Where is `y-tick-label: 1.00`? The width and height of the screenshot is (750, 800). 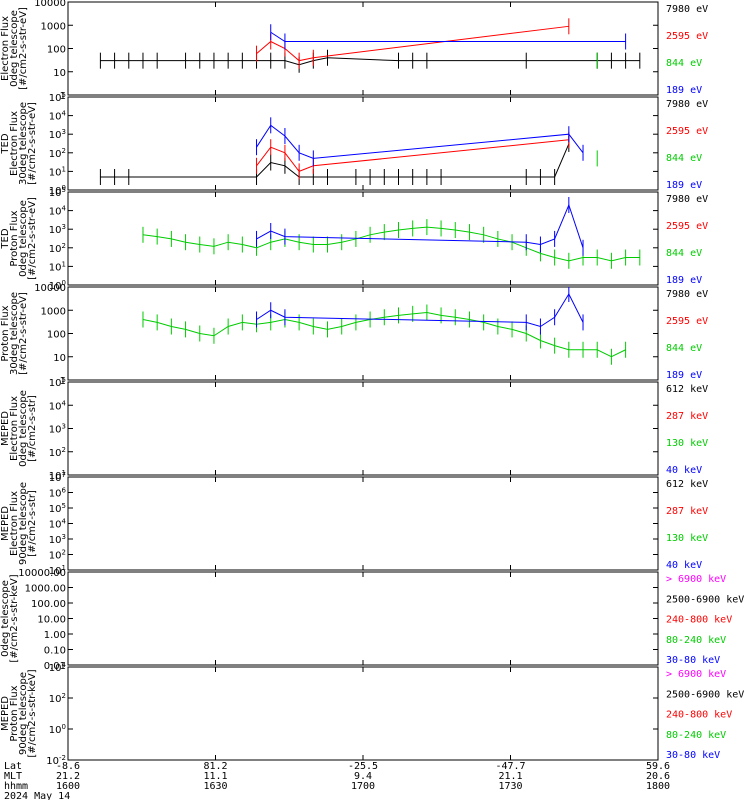 y-tick-label: 1.00 is located at coordinates (55, 635).